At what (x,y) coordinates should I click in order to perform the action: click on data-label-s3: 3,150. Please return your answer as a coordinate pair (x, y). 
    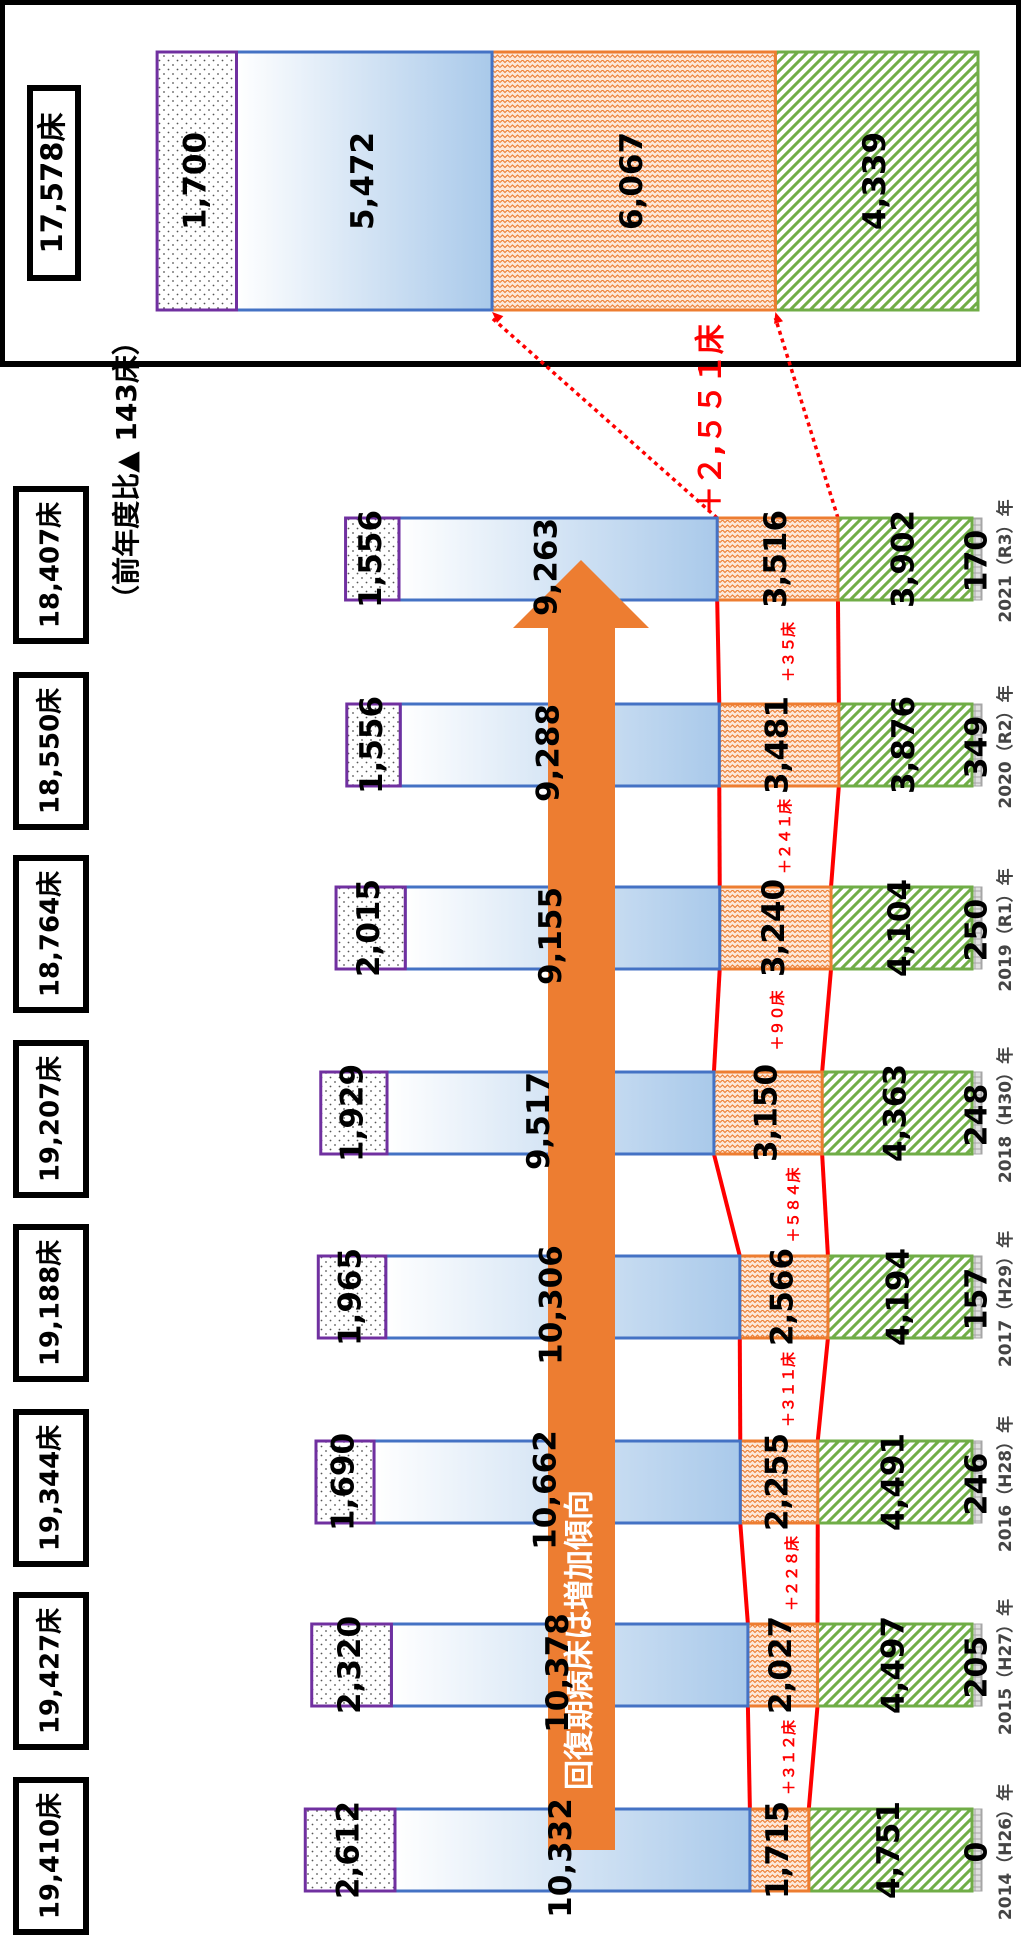
    Looking at the image, I should click on (767, 1113).